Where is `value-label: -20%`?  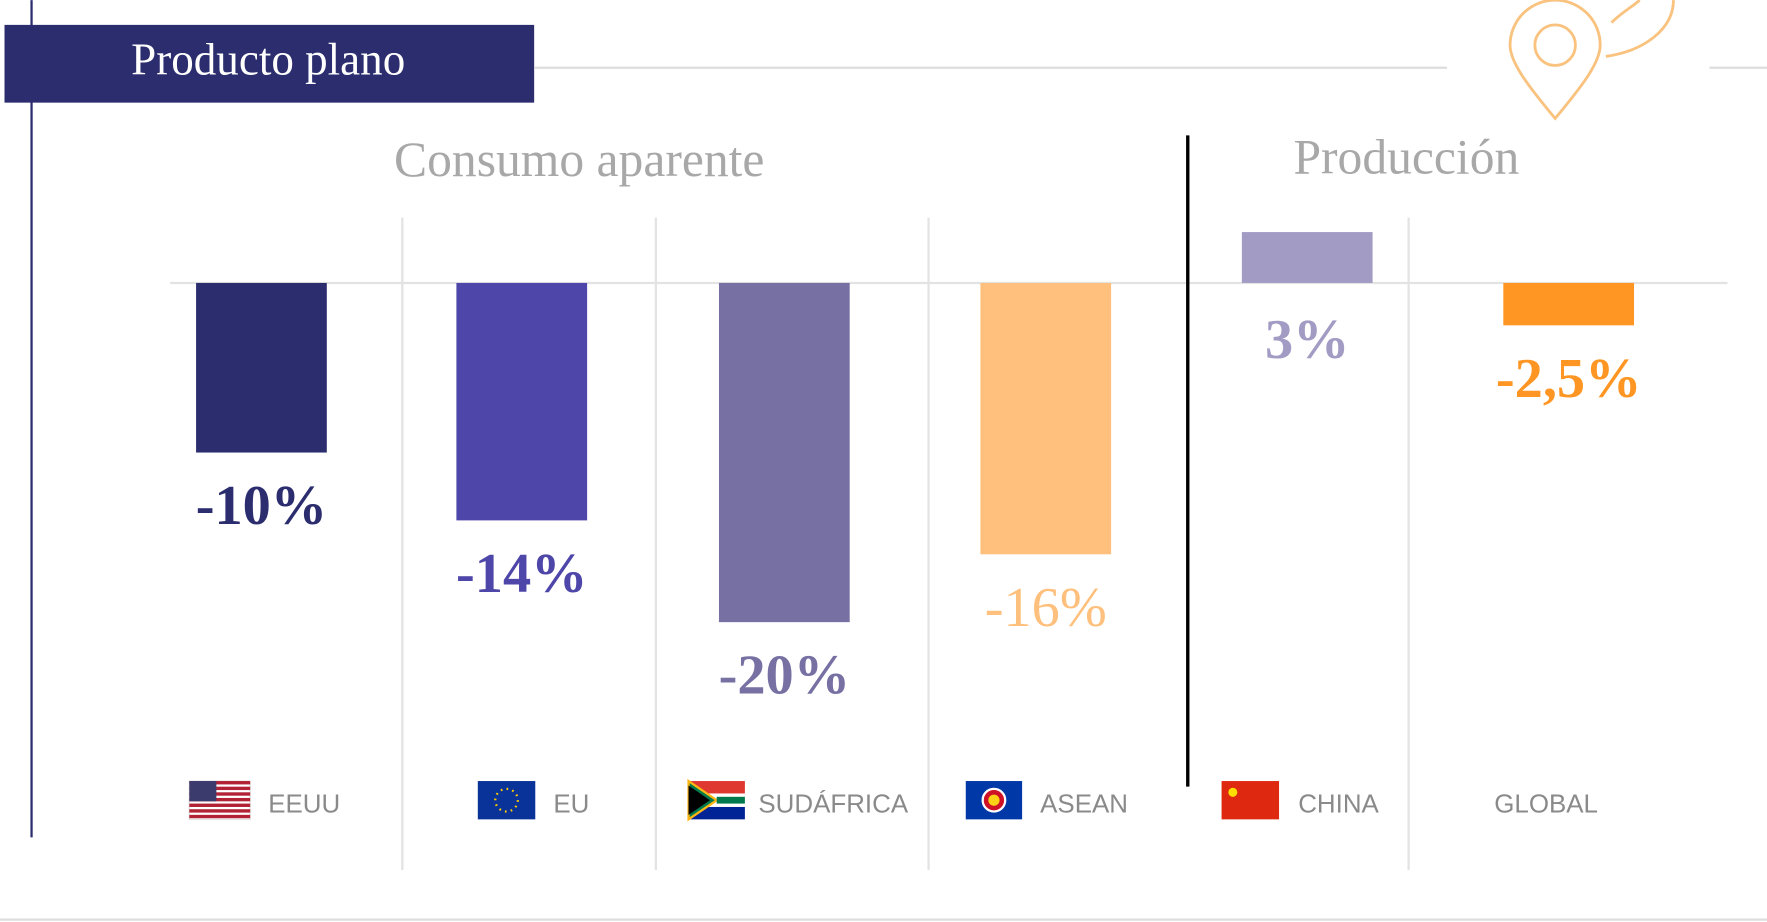 value-label: -20% is located at coordinates (784, 676).